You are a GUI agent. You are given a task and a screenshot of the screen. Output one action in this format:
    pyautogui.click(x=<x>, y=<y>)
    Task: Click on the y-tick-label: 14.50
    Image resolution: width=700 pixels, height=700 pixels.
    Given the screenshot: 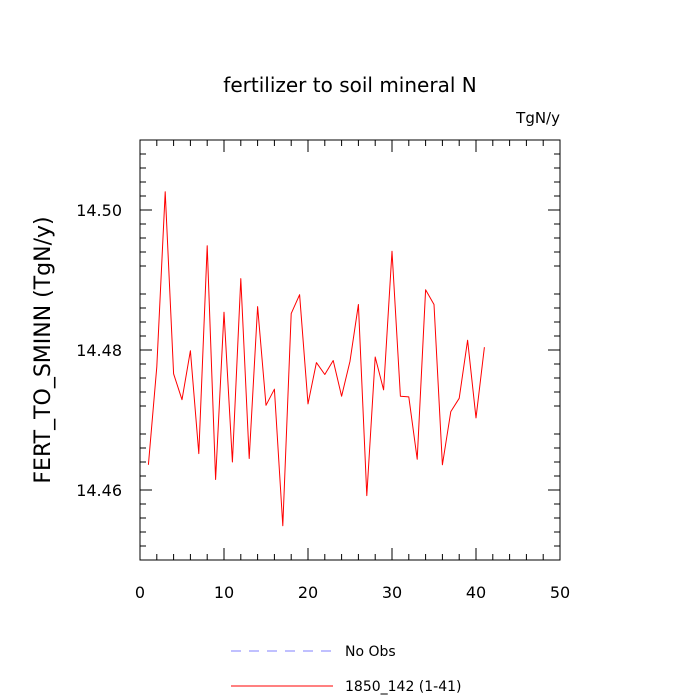 What is the action you would take?
    pyautogui.click(x=99, y=210)
    